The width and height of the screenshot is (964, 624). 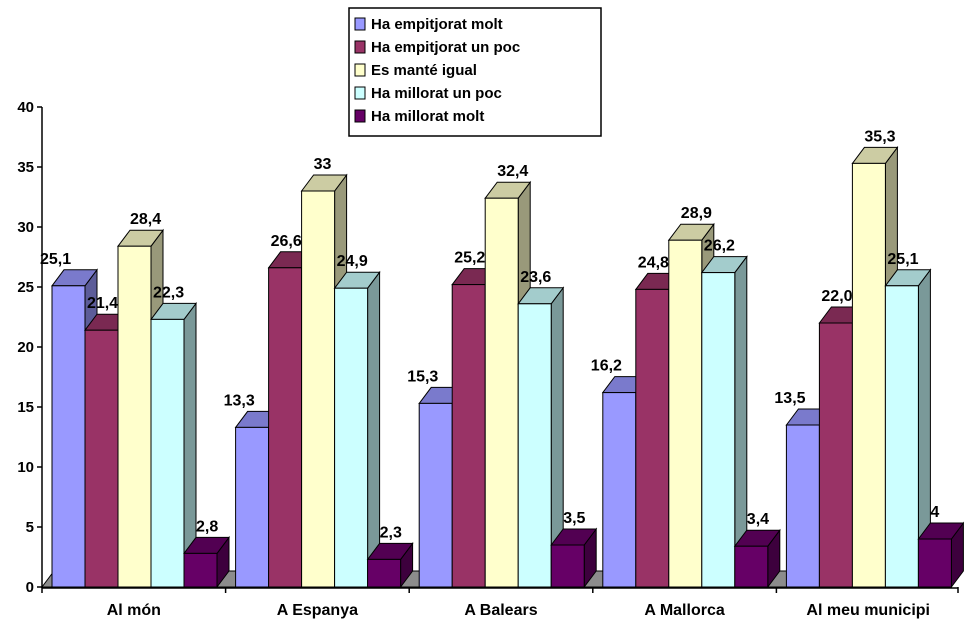 What do you see at coordinates (25, 107) in the screenshot?
I see `y-tick-label: 40` at bounding box center [25, 107].